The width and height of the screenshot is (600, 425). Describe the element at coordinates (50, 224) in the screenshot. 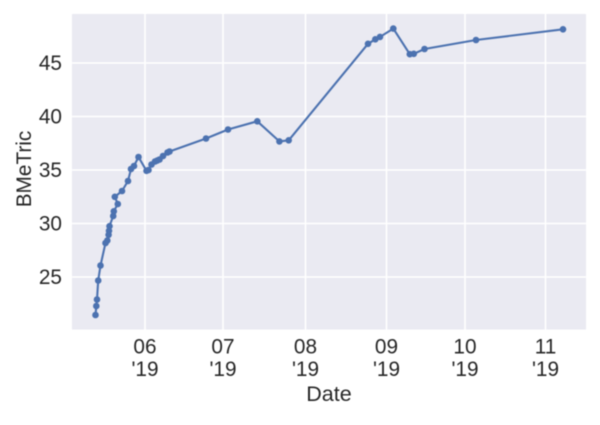

I see `svg-text: 30` at that location.